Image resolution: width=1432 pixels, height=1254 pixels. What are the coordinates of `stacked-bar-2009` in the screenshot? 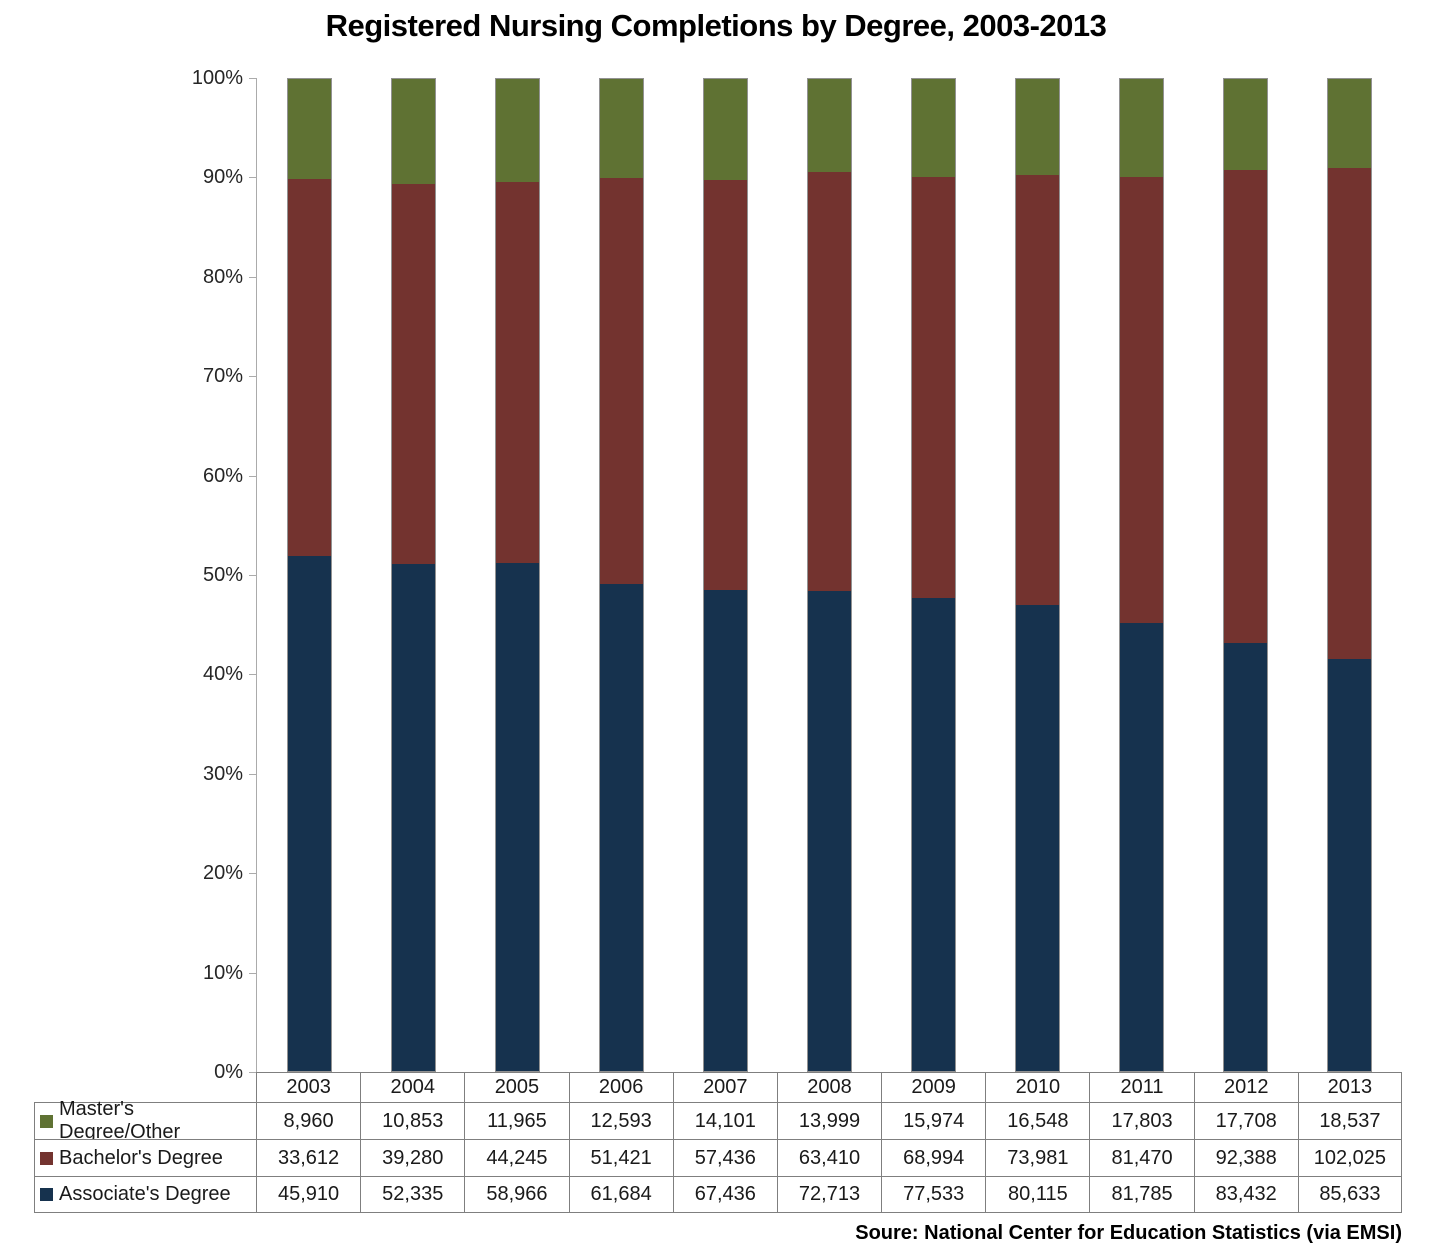 It's located at (934, 575).